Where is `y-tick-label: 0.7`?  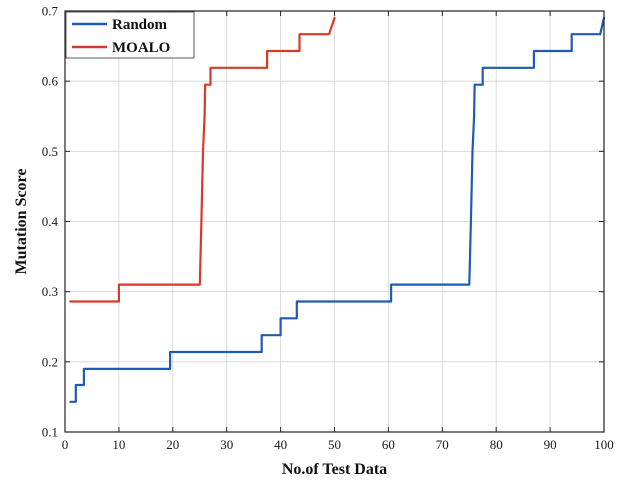
y-tick-label: 0.7 is located at coordinates (50, 11).